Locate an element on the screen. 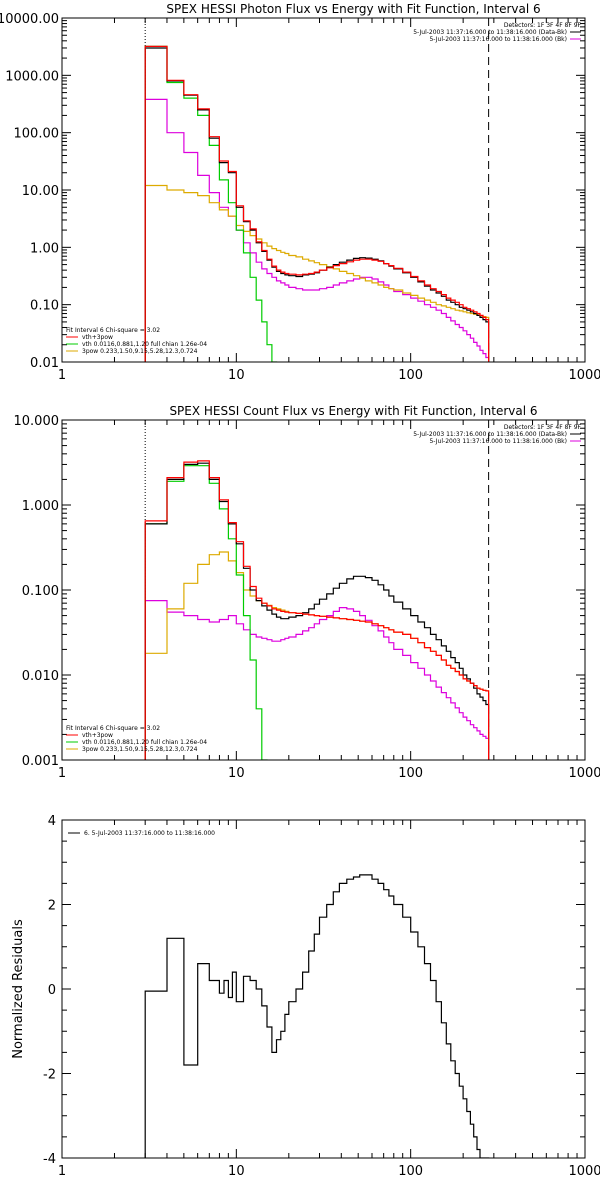  y-tick-label: 100.00 is located at coordinates (37, 134).